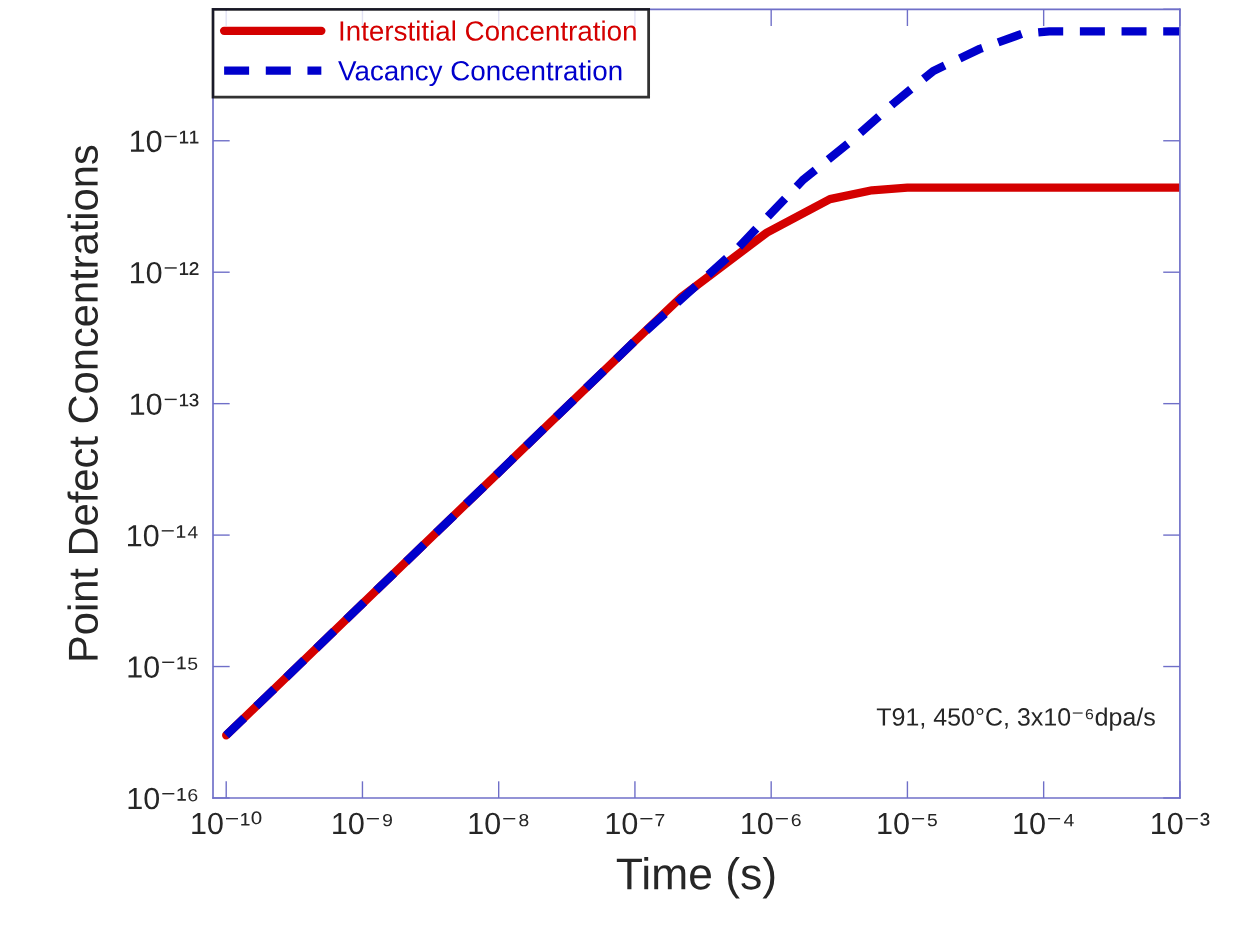  What do you see at coordinates (480, 73) in the screenshot?
I see `legend-label: Vacancy Concentration` at bounding box center [480, 73].